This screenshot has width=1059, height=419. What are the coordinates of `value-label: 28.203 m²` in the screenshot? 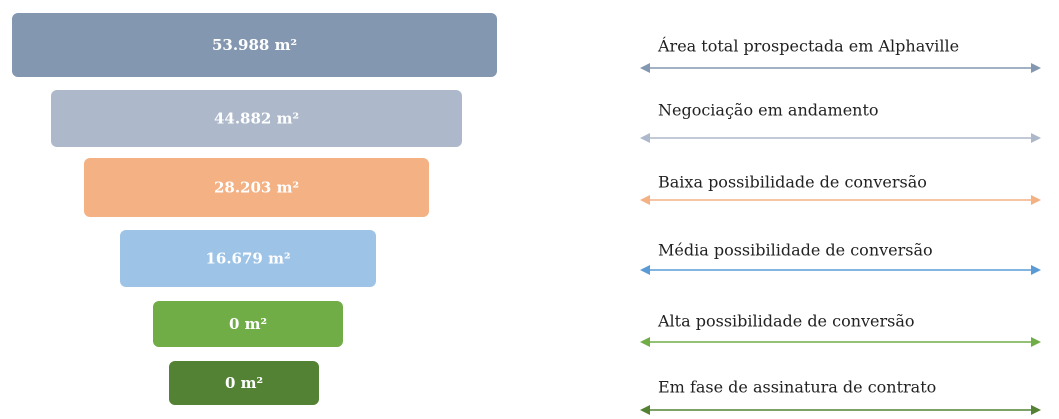 It's located at (256, 188).